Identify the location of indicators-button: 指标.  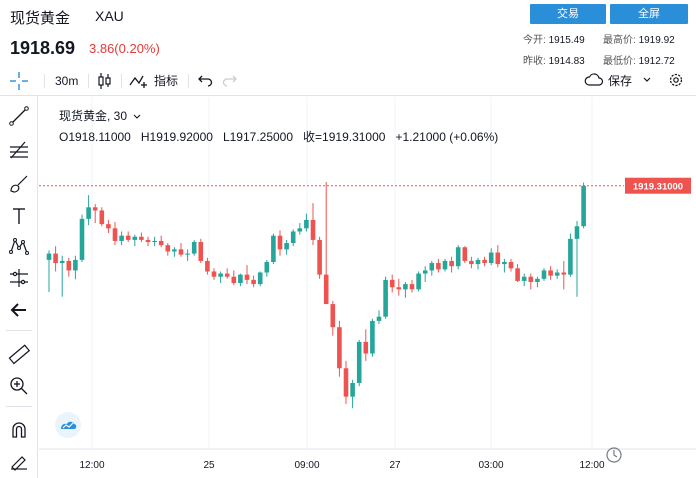
(166, 81).